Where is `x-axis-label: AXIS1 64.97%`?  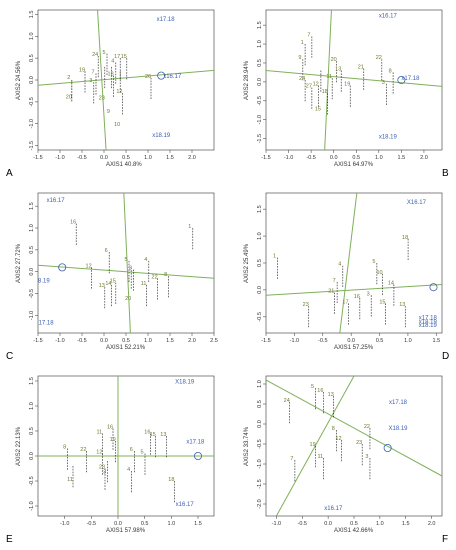
x-axis-label: AXIS1 64.97% is located at coordinates (354, 165).